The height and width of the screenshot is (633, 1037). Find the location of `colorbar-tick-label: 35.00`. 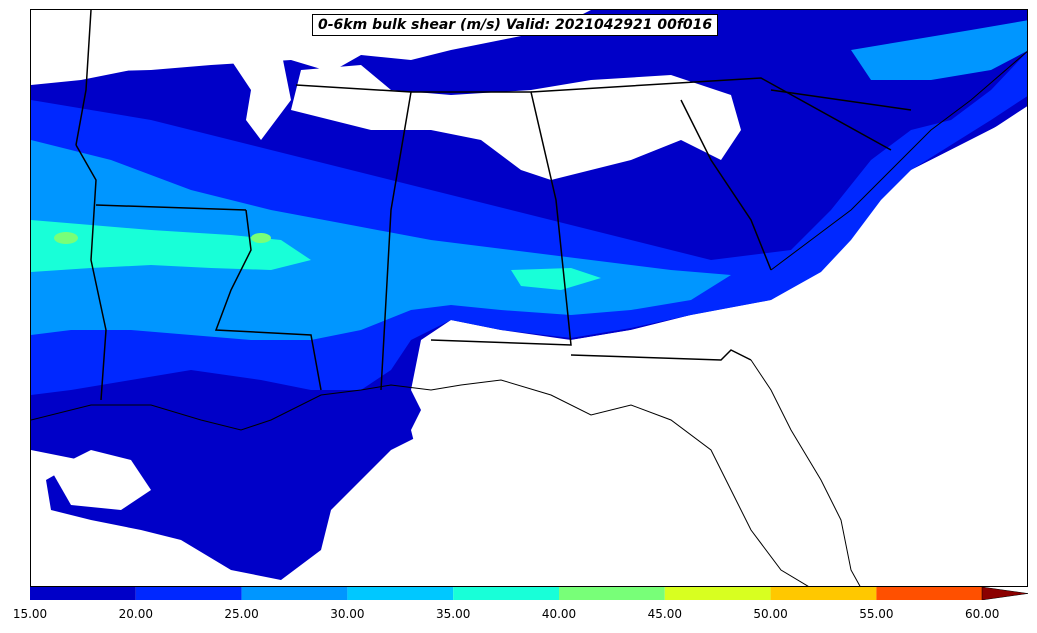

colorbar-tick-label: 35.00 is located at coordinates (453, 614).